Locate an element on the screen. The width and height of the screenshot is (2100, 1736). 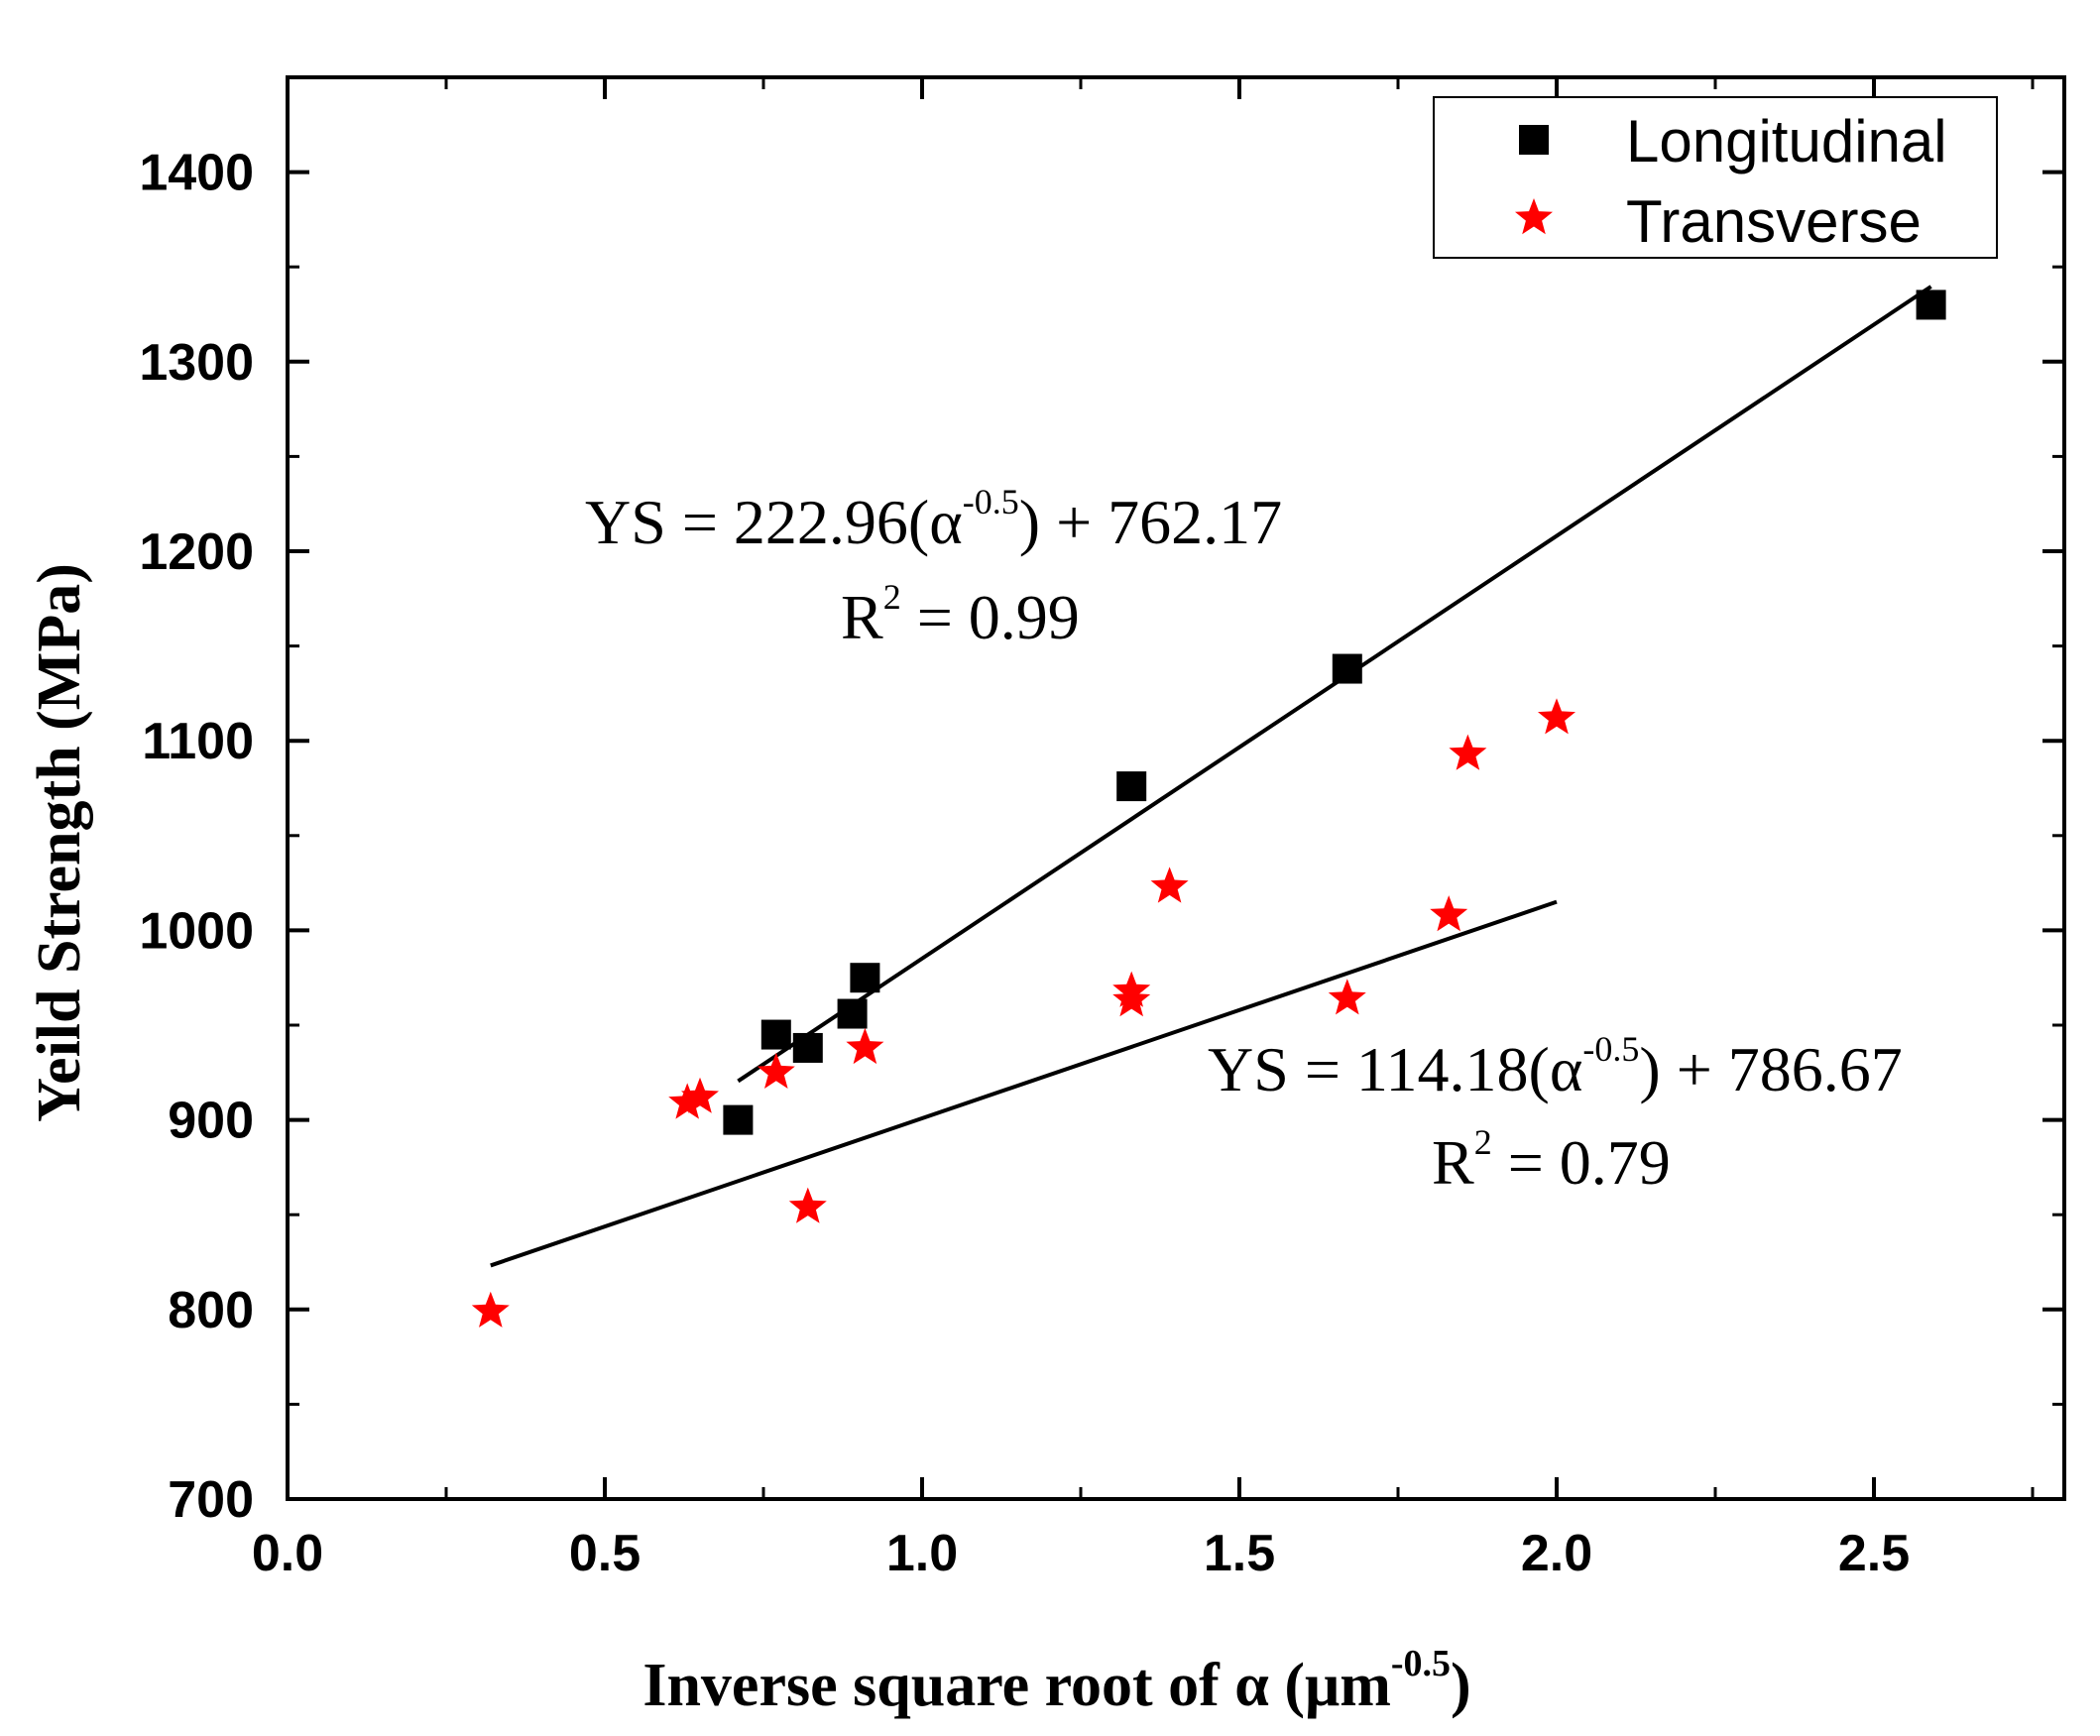
x-tick-label: 0.0 is located at coordinates (287, 1553).